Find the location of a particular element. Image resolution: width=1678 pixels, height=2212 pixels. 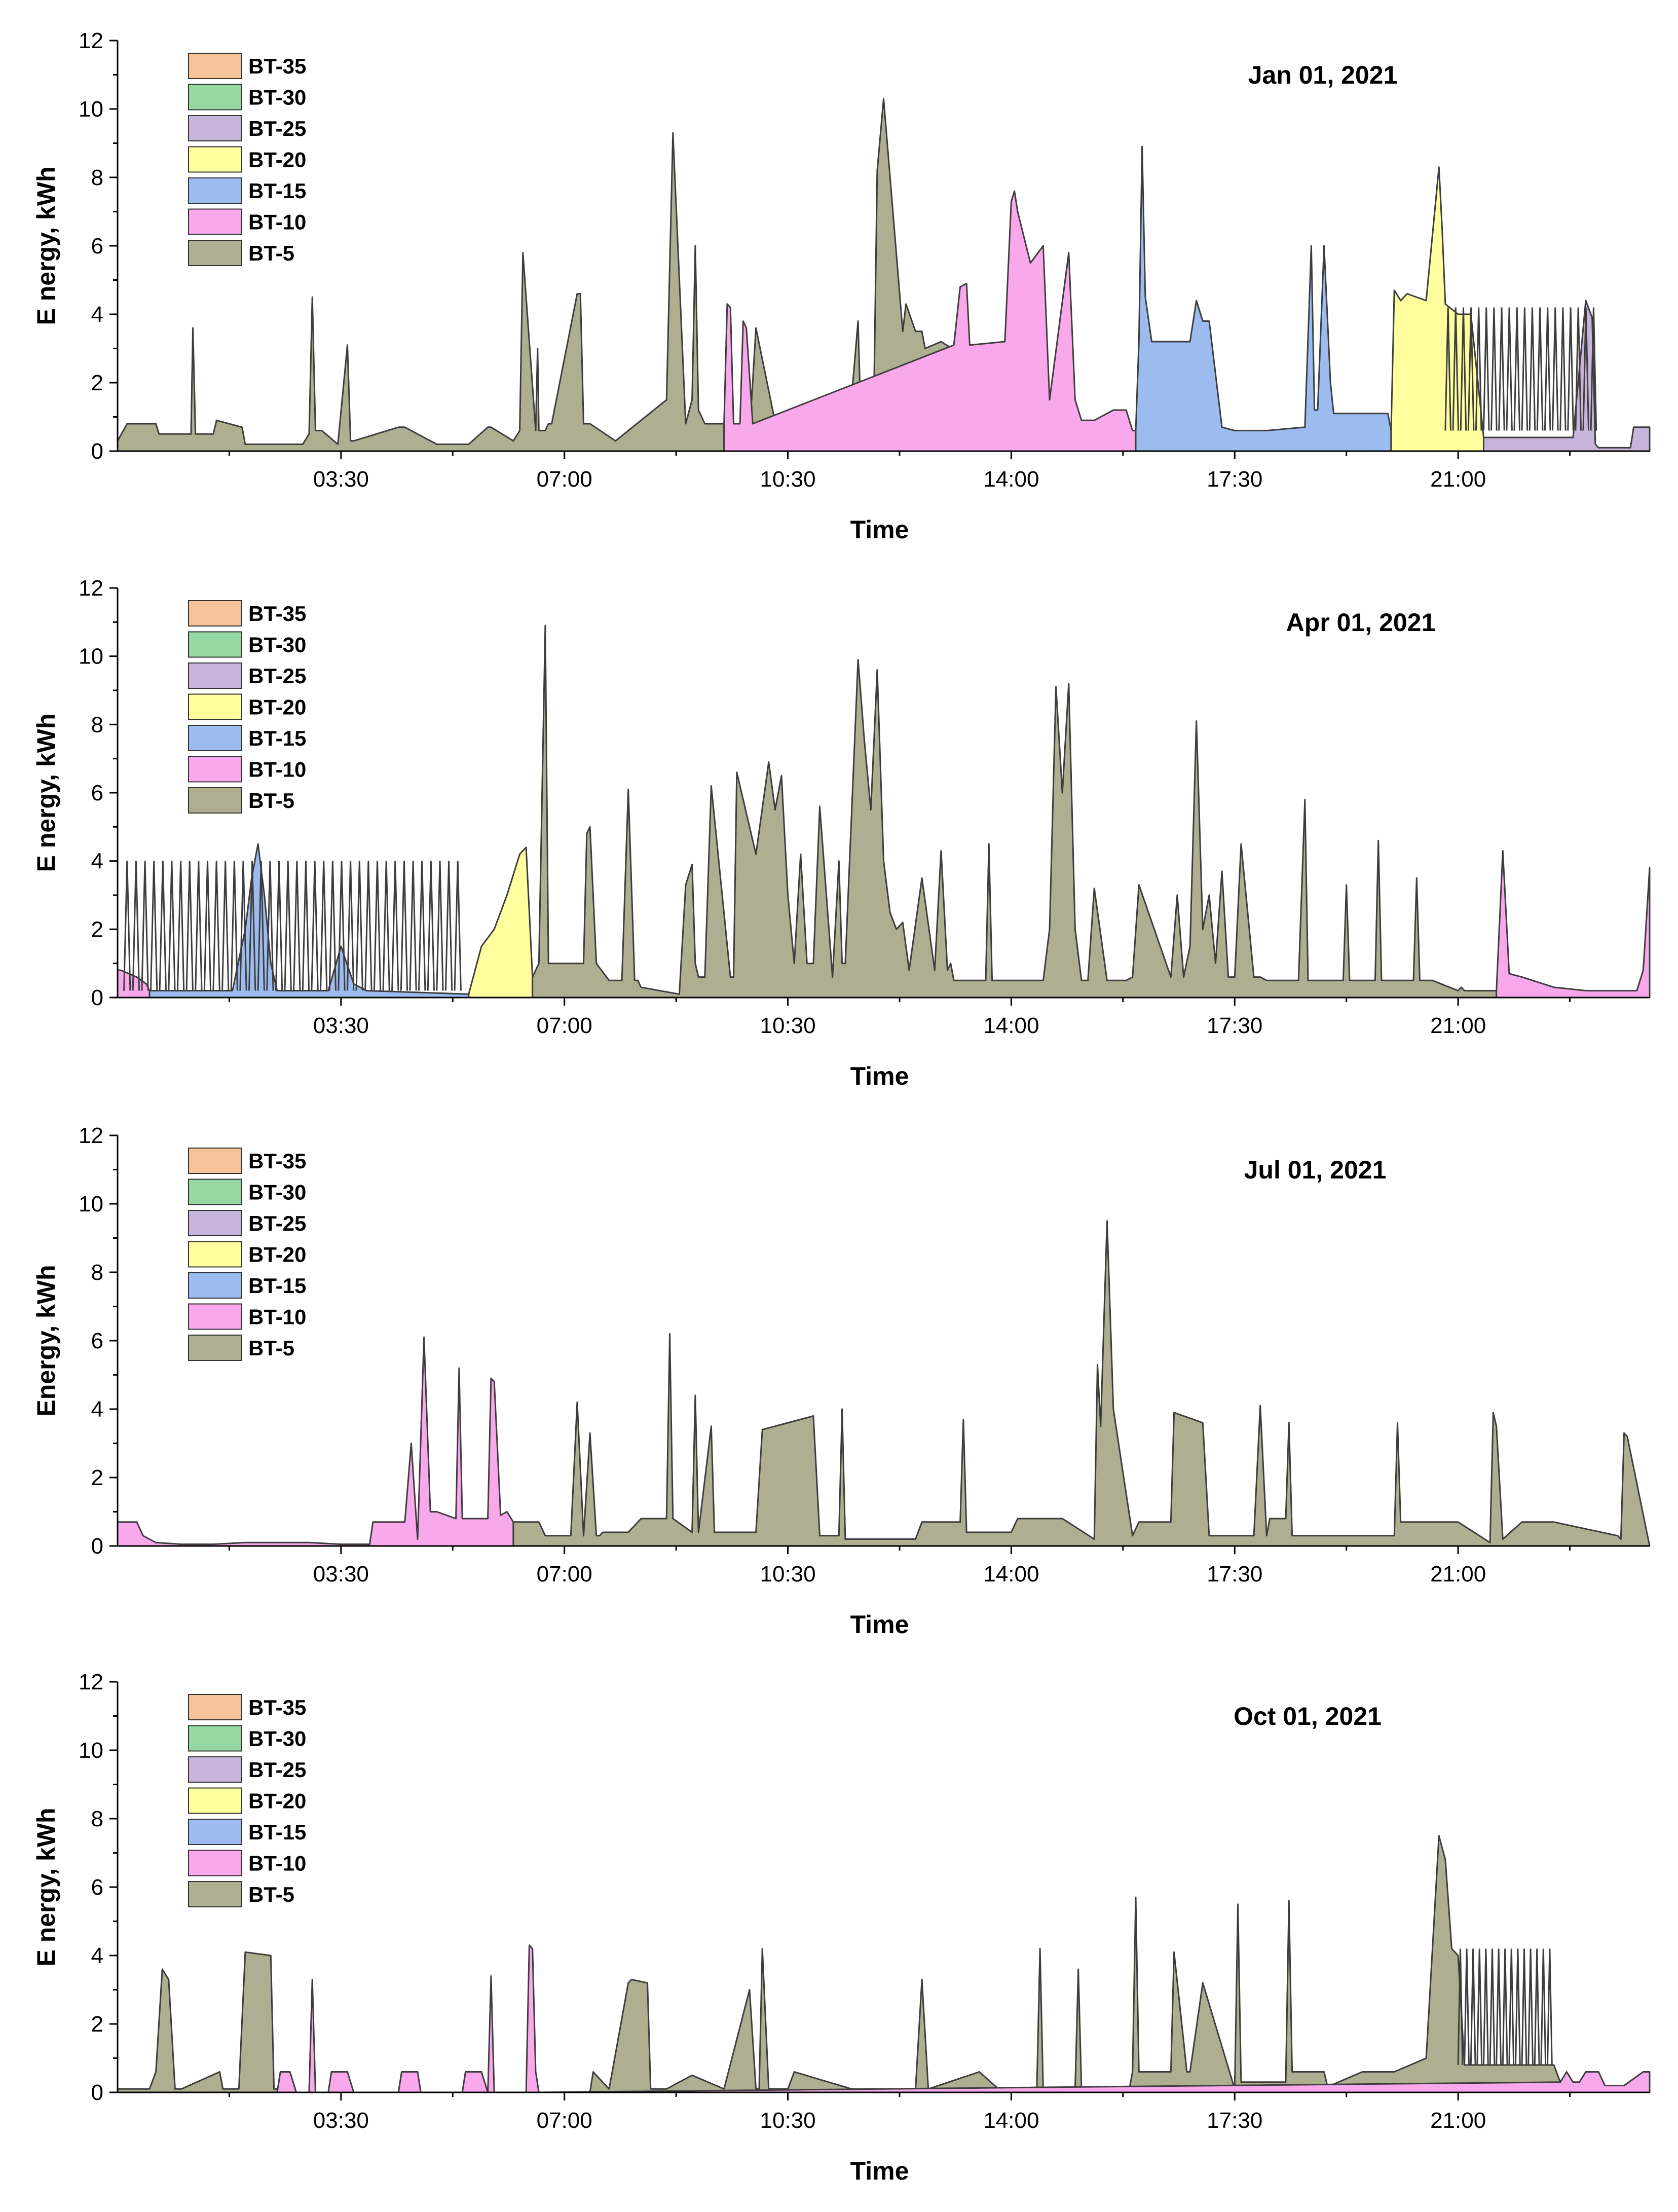

legend-label-bt-15: BT-15 is located at coordinates (277, 1286).